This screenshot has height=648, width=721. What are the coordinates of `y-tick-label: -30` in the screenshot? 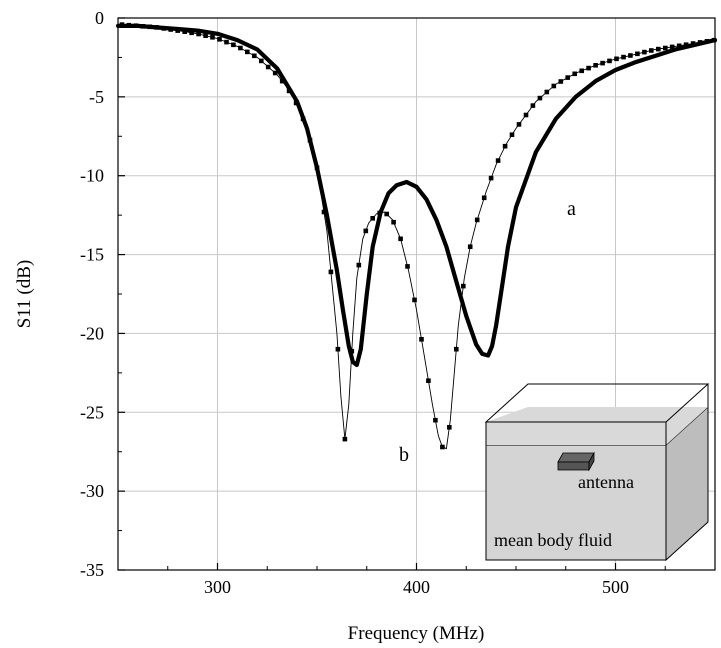 It's located at (92, 491).